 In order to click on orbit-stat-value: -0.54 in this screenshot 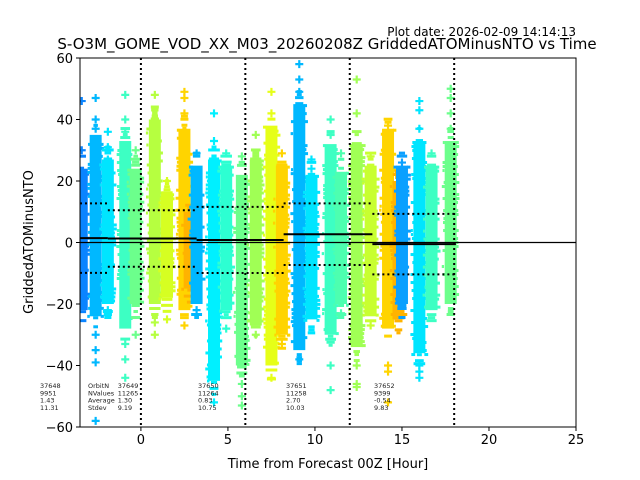, I will do `click(382, 401)`.